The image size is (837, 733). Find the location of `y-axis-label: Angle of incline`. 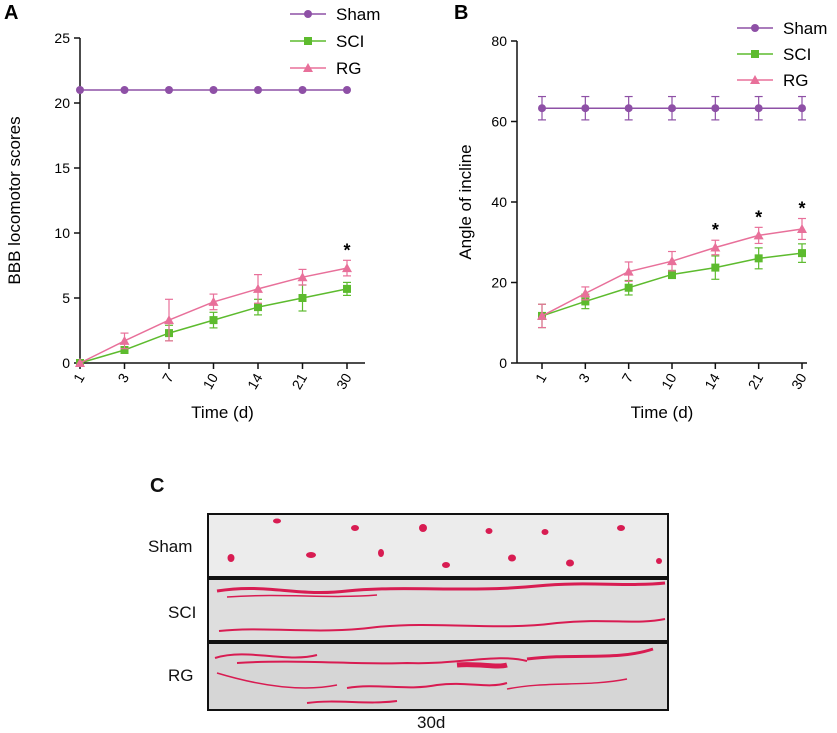

y-axis-label: Angle of incline is located at coordinates (465, 201).